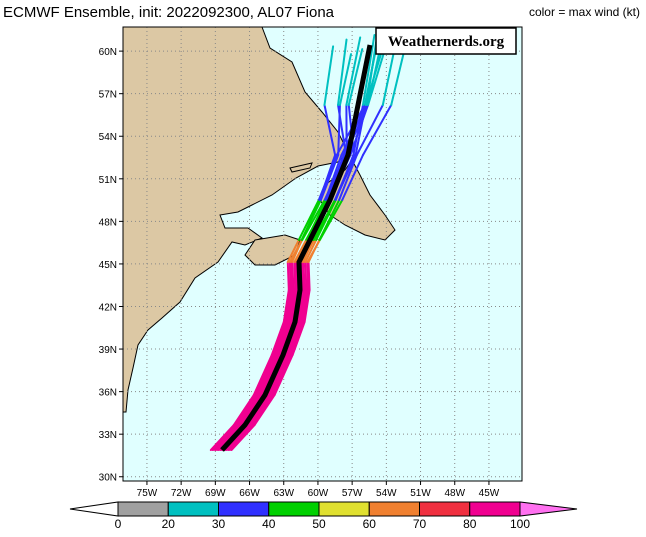 The height and width of the screenshot is (537, 646). Describe the element at coordinates (386, 493) in the screenshot. I see `lon-label: 54W` at that location.